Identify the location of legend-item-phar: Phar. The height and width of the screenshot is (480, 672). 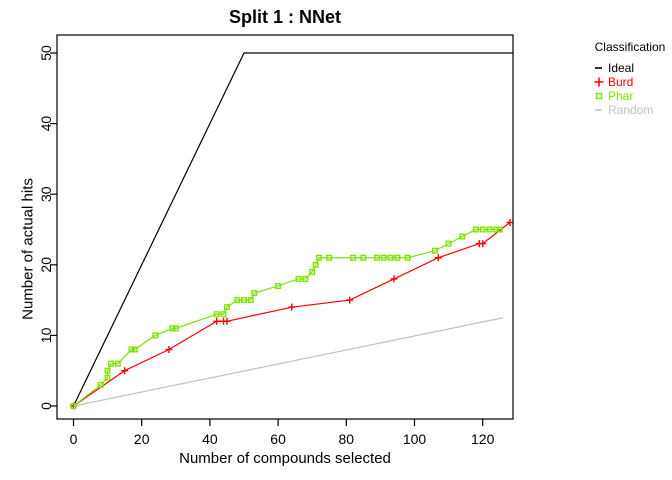
(630, 96).